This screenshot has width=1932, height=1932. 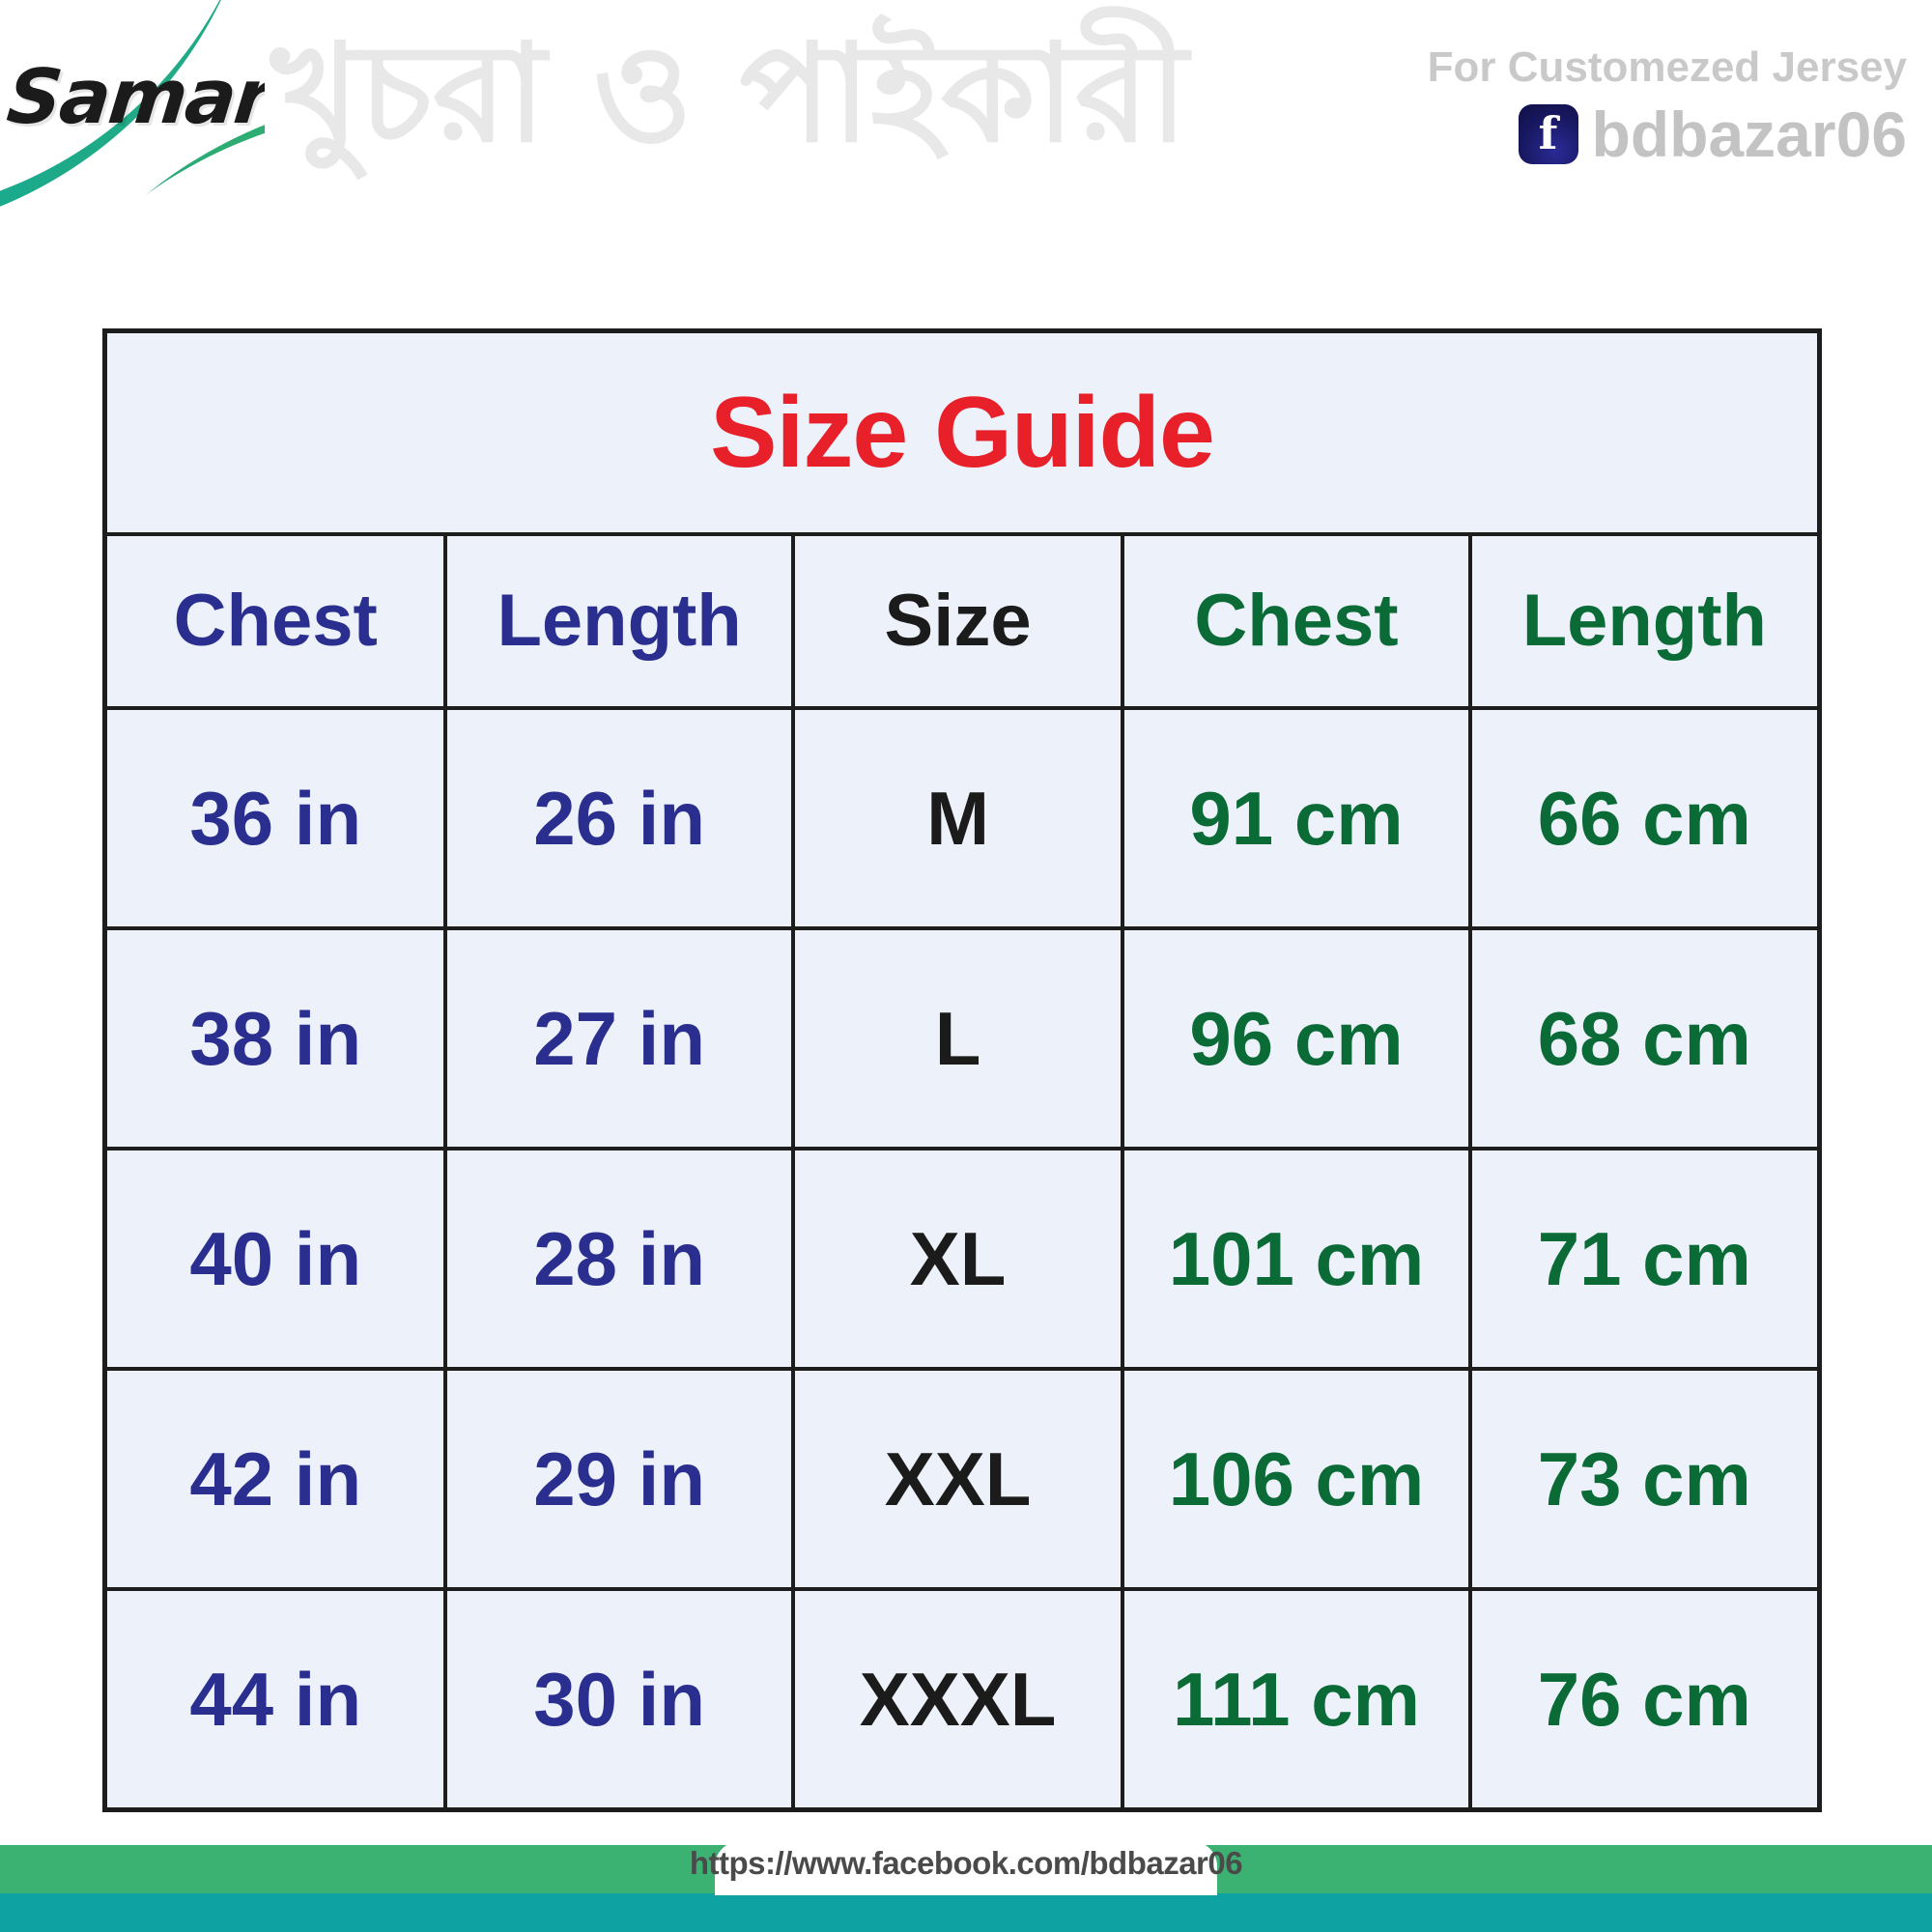 I want to click on cell-chest-in: 42 in, so click(x=277, y=1479).